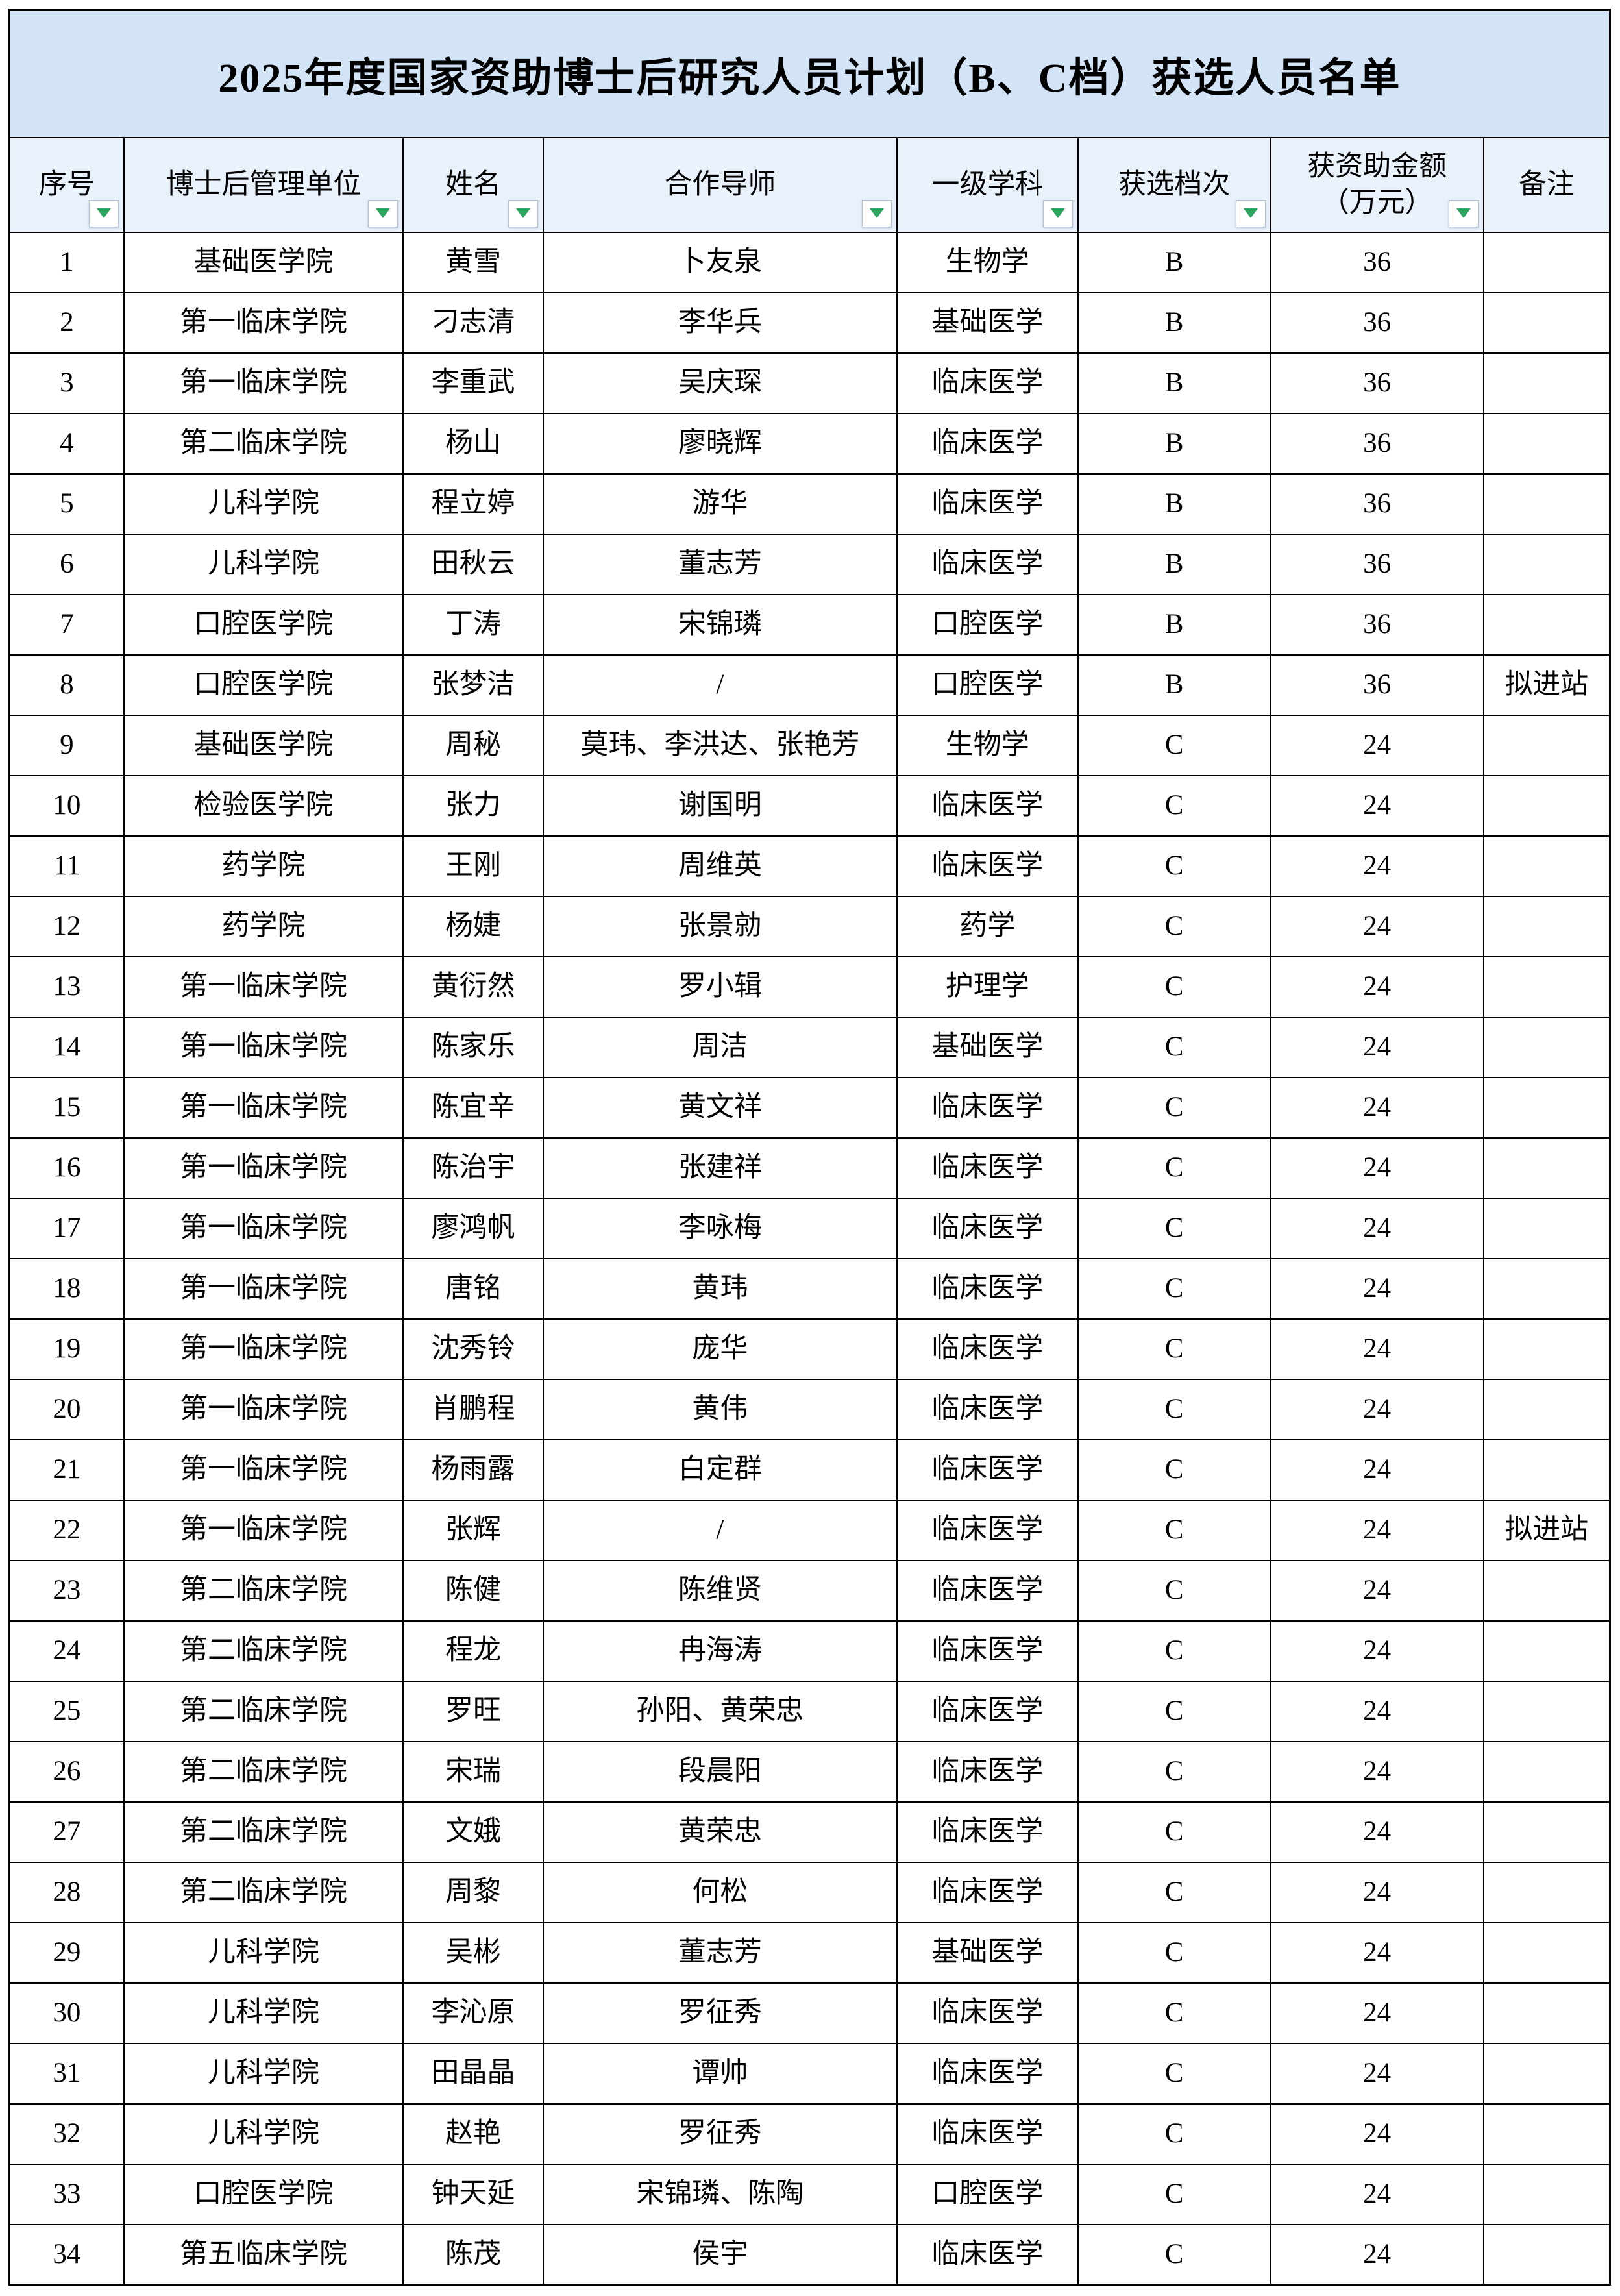 This screenshot has height=2296, width=1620. What do you see at coordinates (66, 866) in the screenshot?
I see `row-number-cell: 11` at bounding box center [66, 866].